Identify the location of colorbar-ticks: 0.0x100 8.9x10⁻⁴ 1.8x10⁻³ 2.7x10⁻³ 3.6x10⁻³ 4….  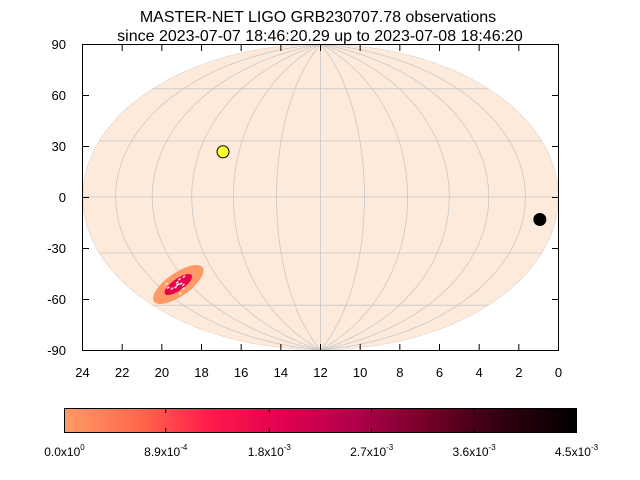
(321, 433).